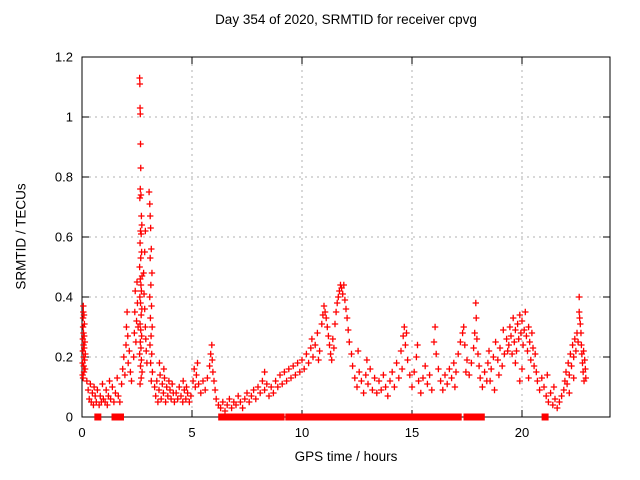 The height and width of the screenshot is (480, 640). What do you see at coordinates (64, 177) in the screenshot?
I see `y-tick-label: 0.8` at bounding box center [64, 177].